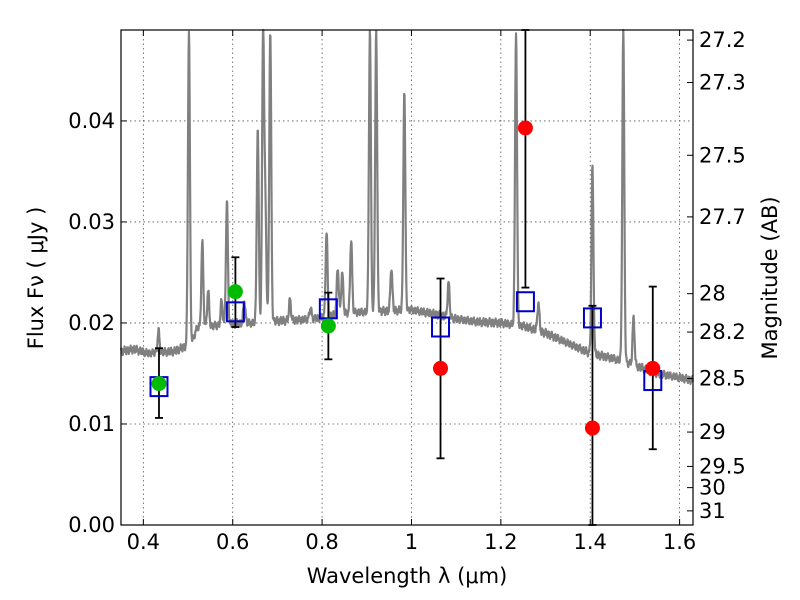  I want to click on x-tick-label: 1.2, so click(500, 542).